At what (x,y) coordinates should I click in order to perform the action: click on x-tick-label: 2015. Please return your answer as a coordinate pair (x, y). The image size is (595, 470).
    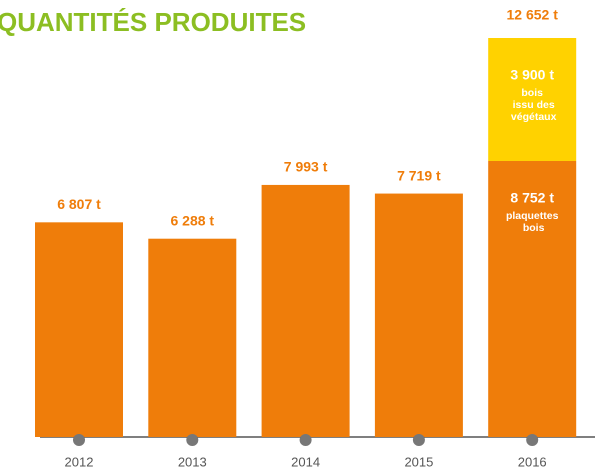
    Looking at the image, I should click on (418, 461).